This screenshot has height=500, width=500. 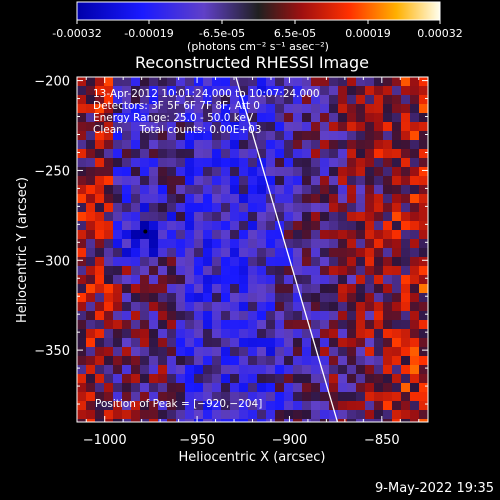 What do you see at coordinates (178, 404) in the screenshot?
I see `peak-position-label: Position of Peak = [−920,−204]` at bounding box center [178, 404].